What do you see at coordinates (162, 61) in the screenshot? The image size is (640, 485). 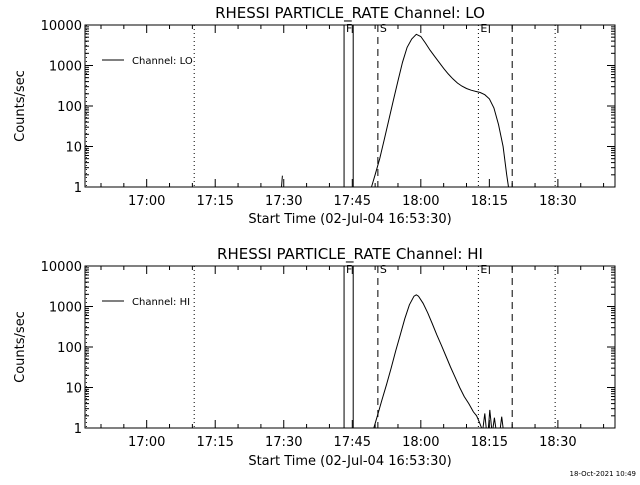 I see `legend-label: Channel: LO` at bounding box center [162, 61].